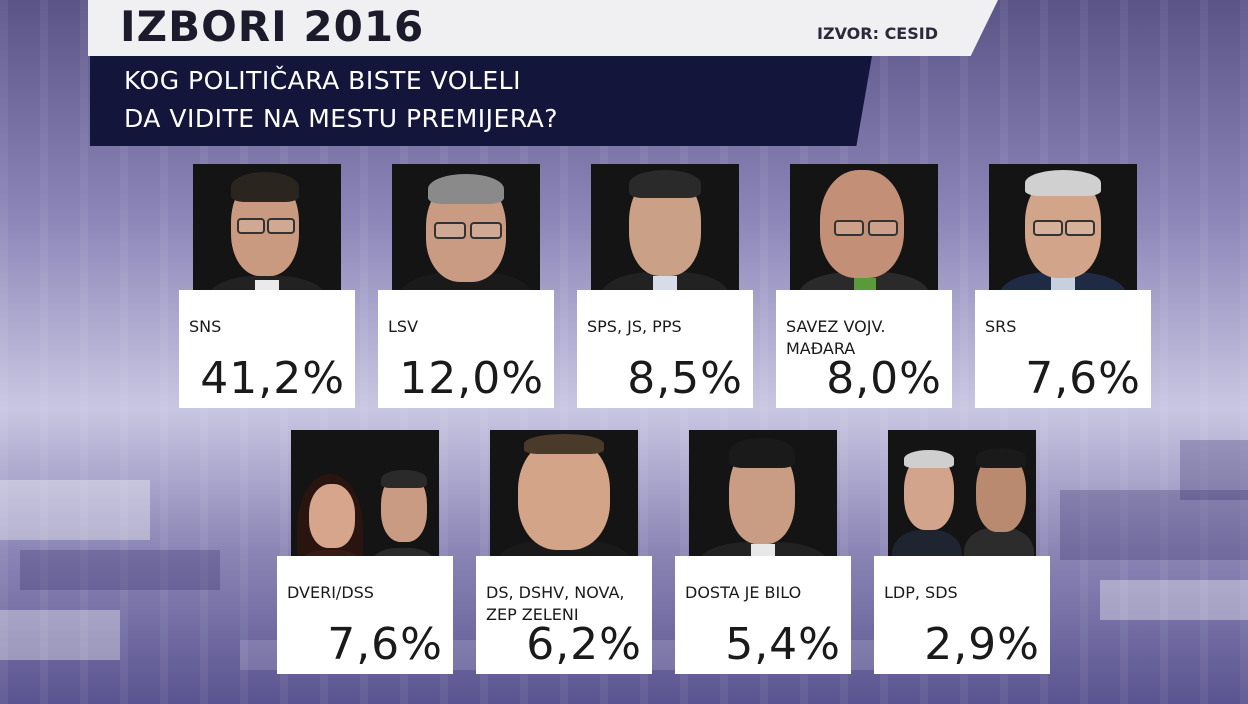  Describe the element at coordinates (877, 33) in the screenshot. I see `source-label: IZVOR: CESID` at that location.